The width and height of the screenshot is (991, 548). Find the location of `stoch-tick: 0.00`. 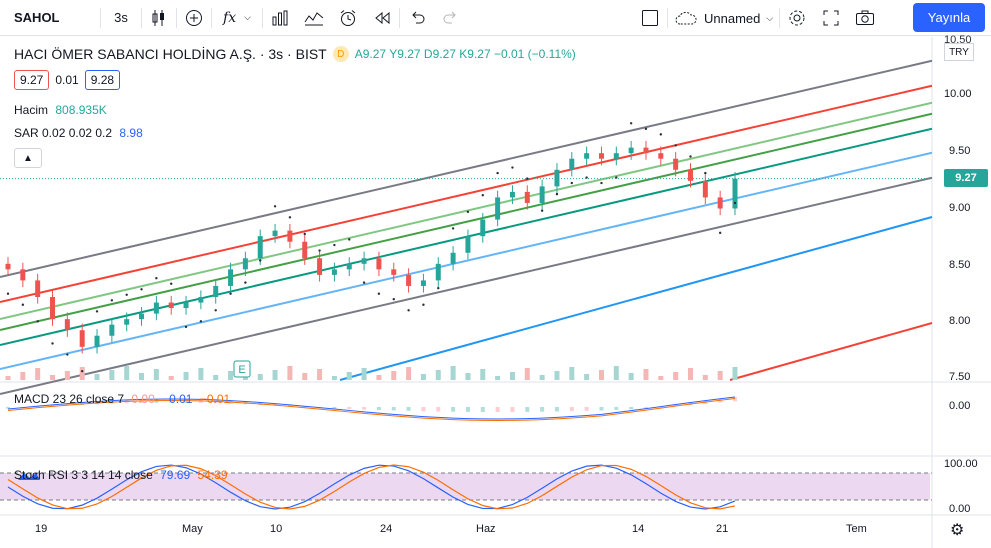

stoch-tick: 0.00 is located at coordinates (960, 509).